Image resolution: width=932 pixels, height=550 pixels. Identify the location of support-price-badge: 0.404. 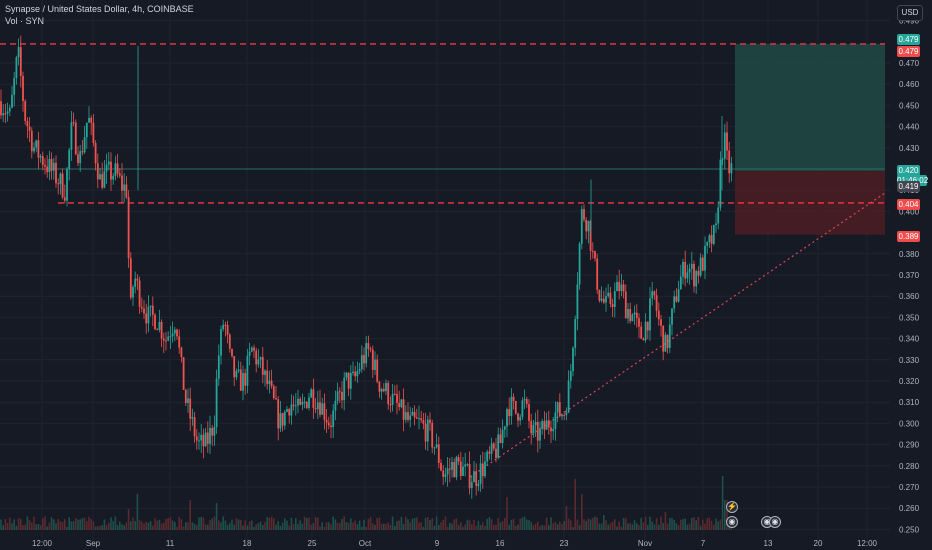
(908, 204).